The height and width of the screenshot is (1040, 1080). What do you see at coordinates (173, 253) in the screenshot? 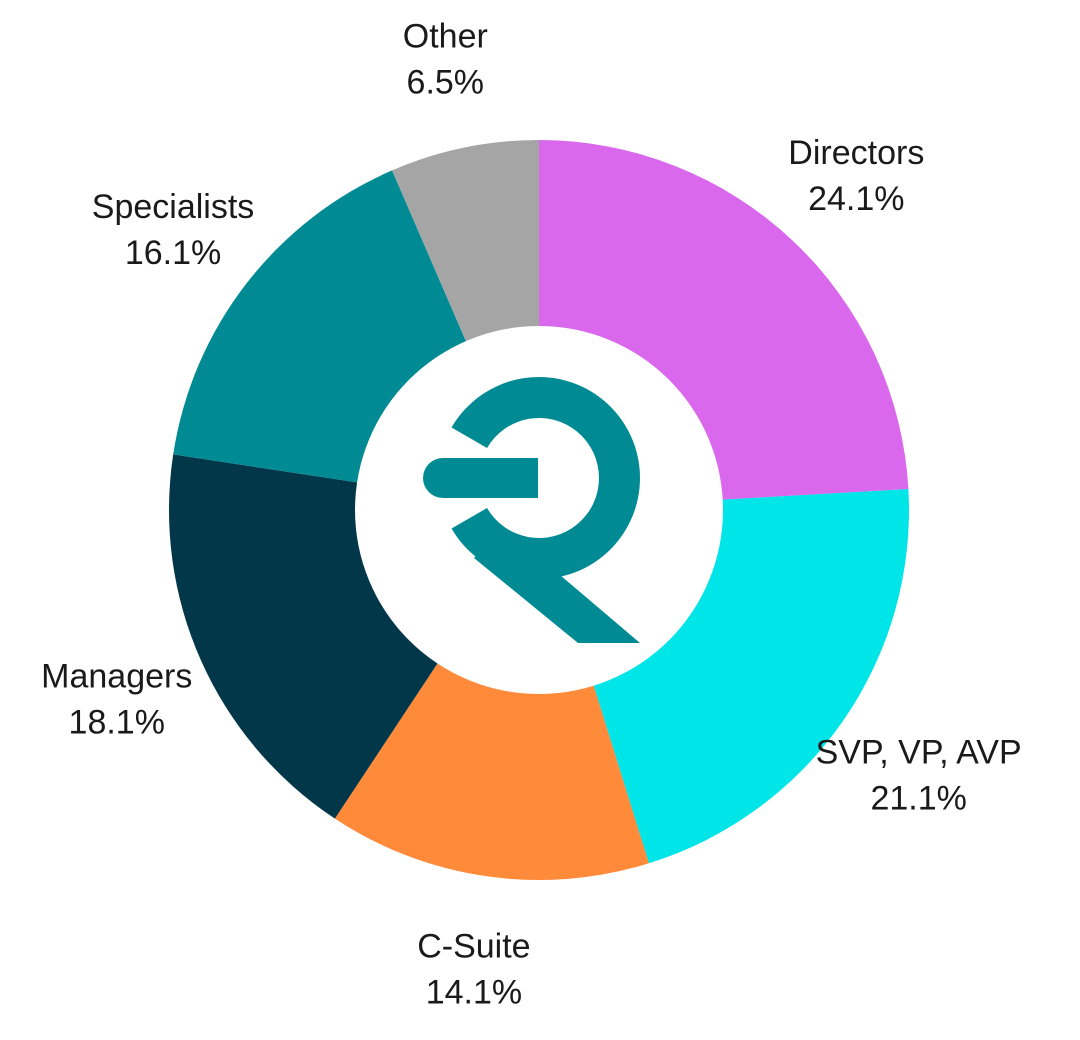
I see `slice-value: 16.1%` at bounding box center [173, 253].